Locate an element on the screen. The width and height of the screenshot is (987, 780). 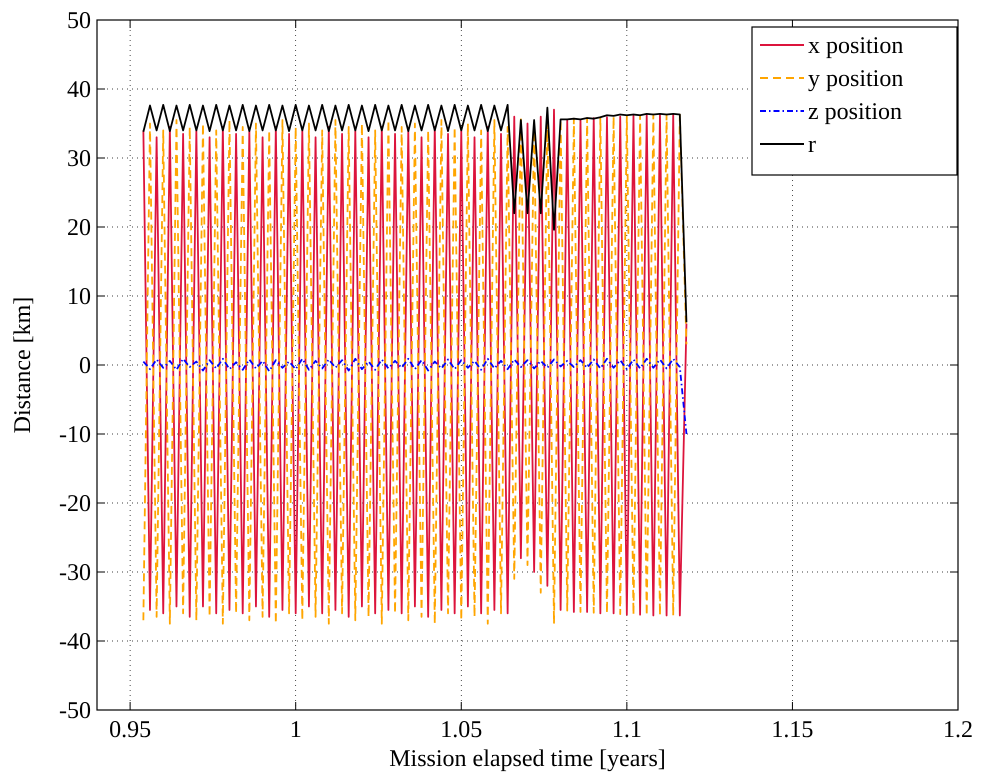
y-tick-label: -40 is located at coordinates (75, 642).